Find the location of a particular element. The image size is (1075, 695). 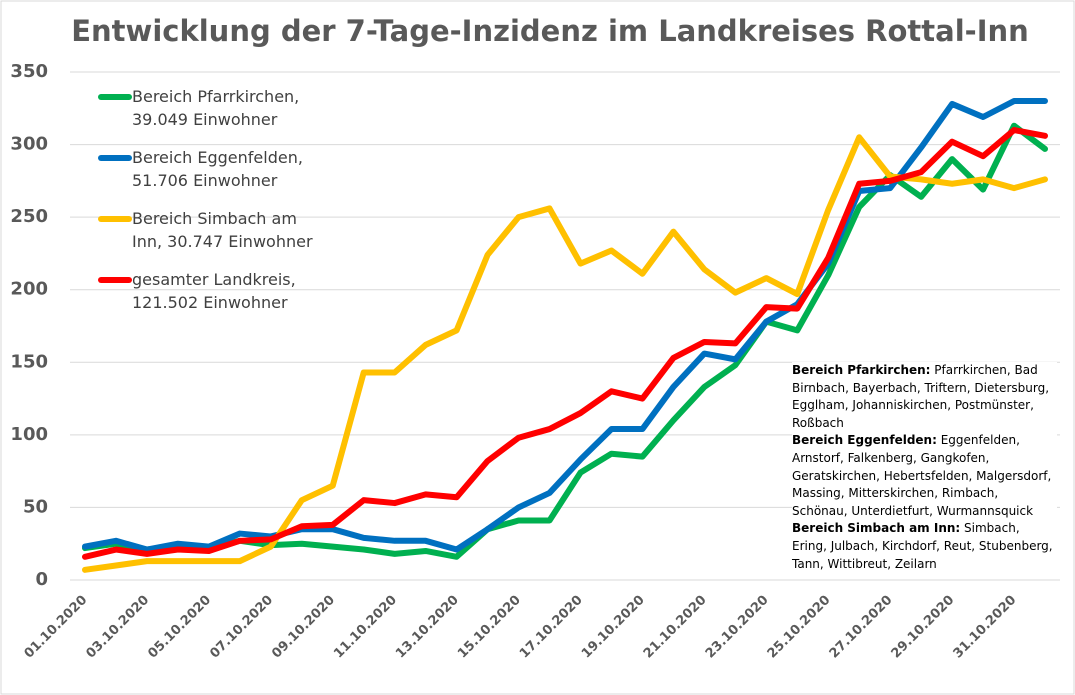

legend-label: gesamter Landkreis, 121.502 Einwohner is located at coordinates (214, 291).